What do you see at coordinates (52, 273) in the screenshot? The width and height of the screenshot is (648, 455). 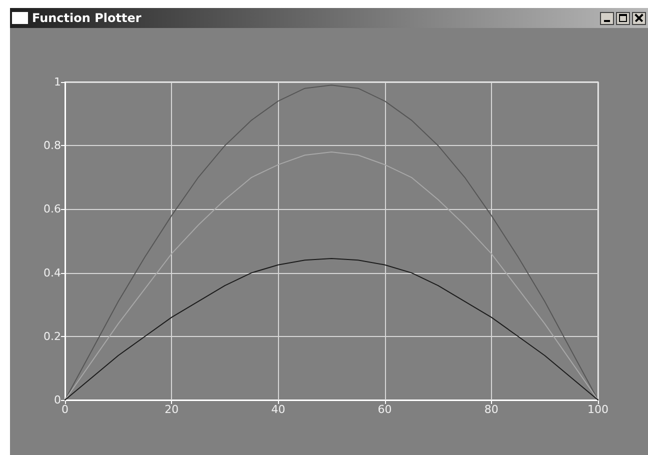 I see `y-tick-label: 0.4` at bounding box center [52, 273].